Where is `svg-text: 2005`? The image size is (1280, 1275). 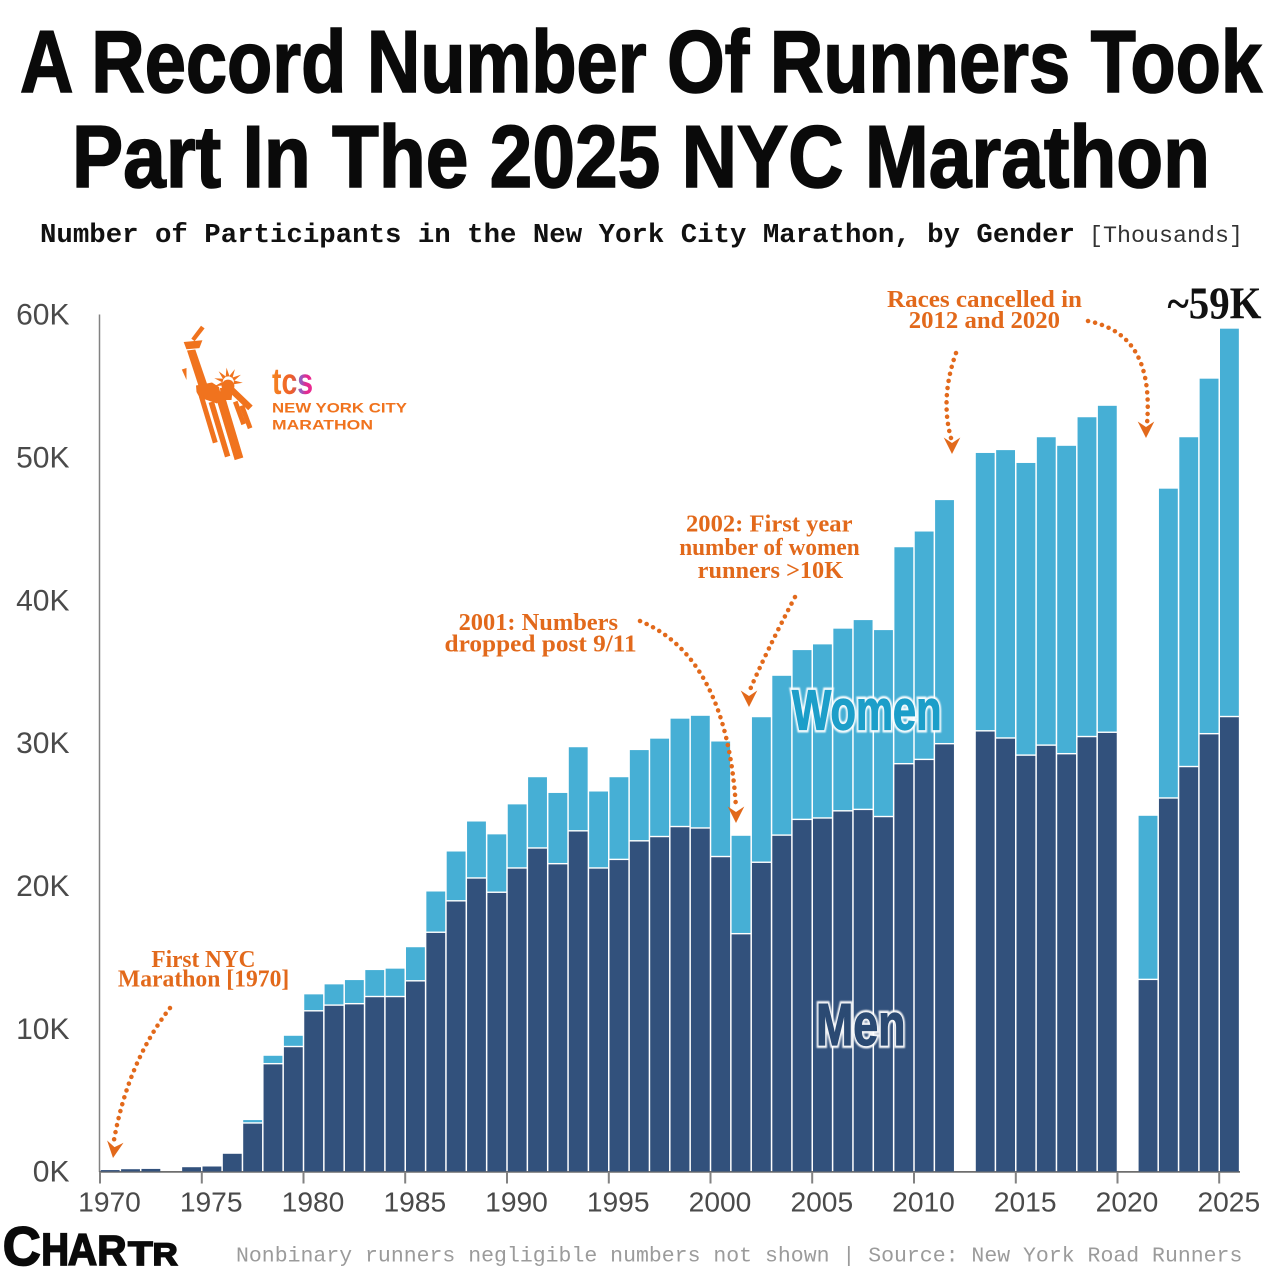
svg-text: 2005 is located at coordinates (821, 1201).